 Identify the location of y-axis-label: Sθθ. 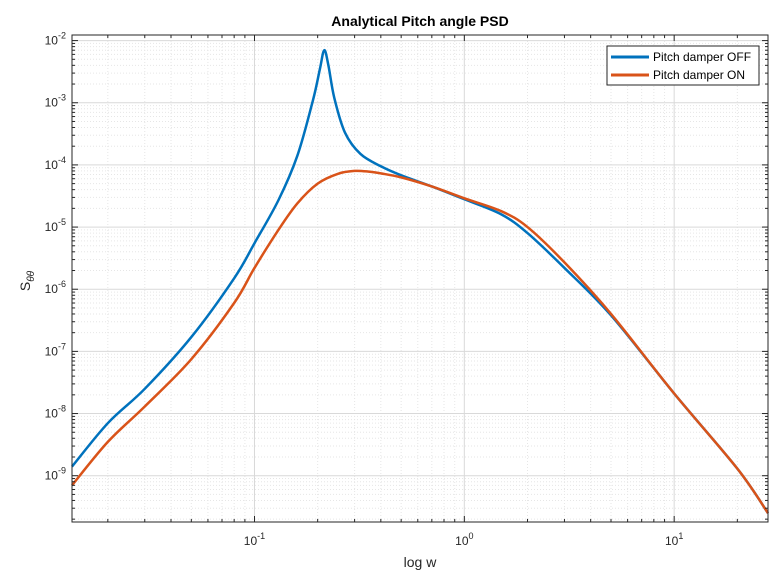
(27, 280).